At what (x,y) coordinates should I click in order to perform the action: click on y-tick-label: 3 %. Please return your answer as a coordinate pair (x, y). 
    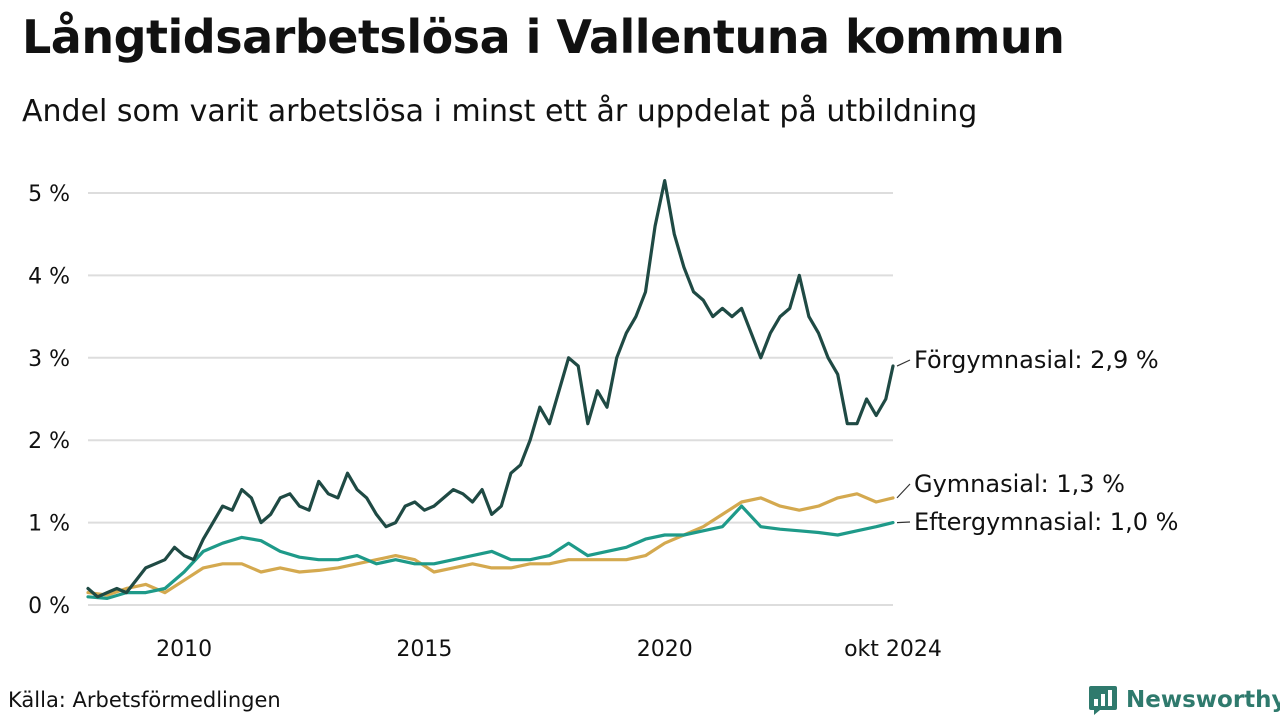
    Looking at the image, I should click on (49, 359).